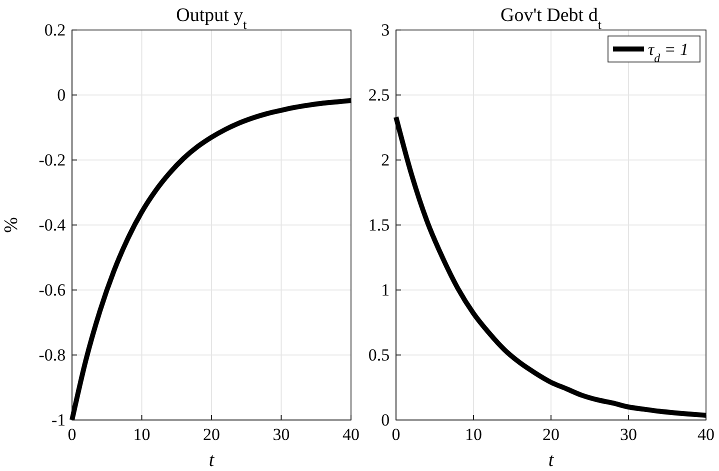 This screenshot has height=471, width=719. Describe the element at coordinates (379, 94) in the screenshot. I see `y-tick-label: 2.5` at that location.